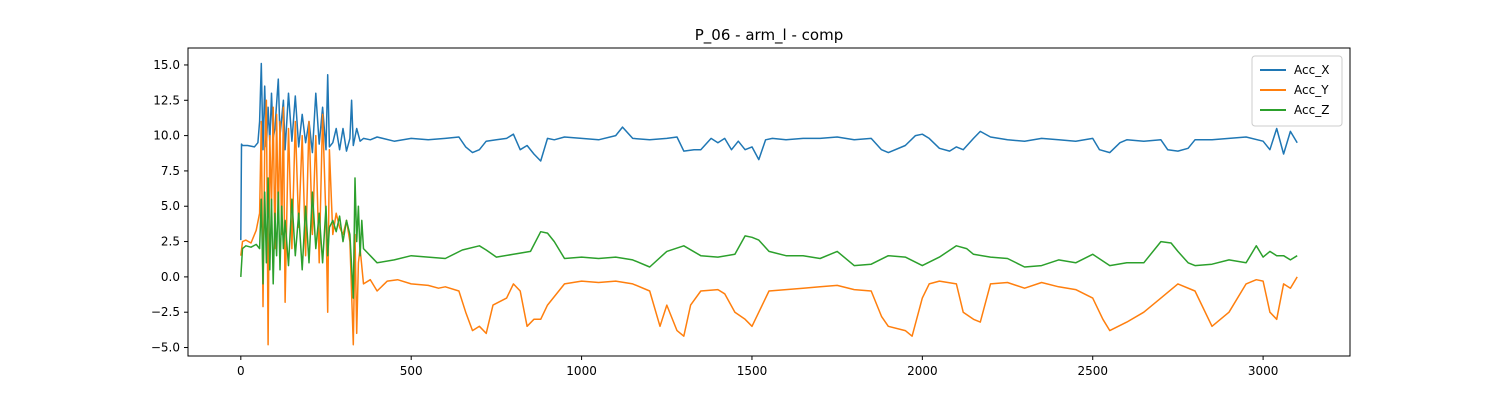 The height and width of the screenshot is (400, 1500). What do you see at coordinates (752, 371) in the screenshot?
I see `x-tick-label: 1500` at bounding box center [752, 371].